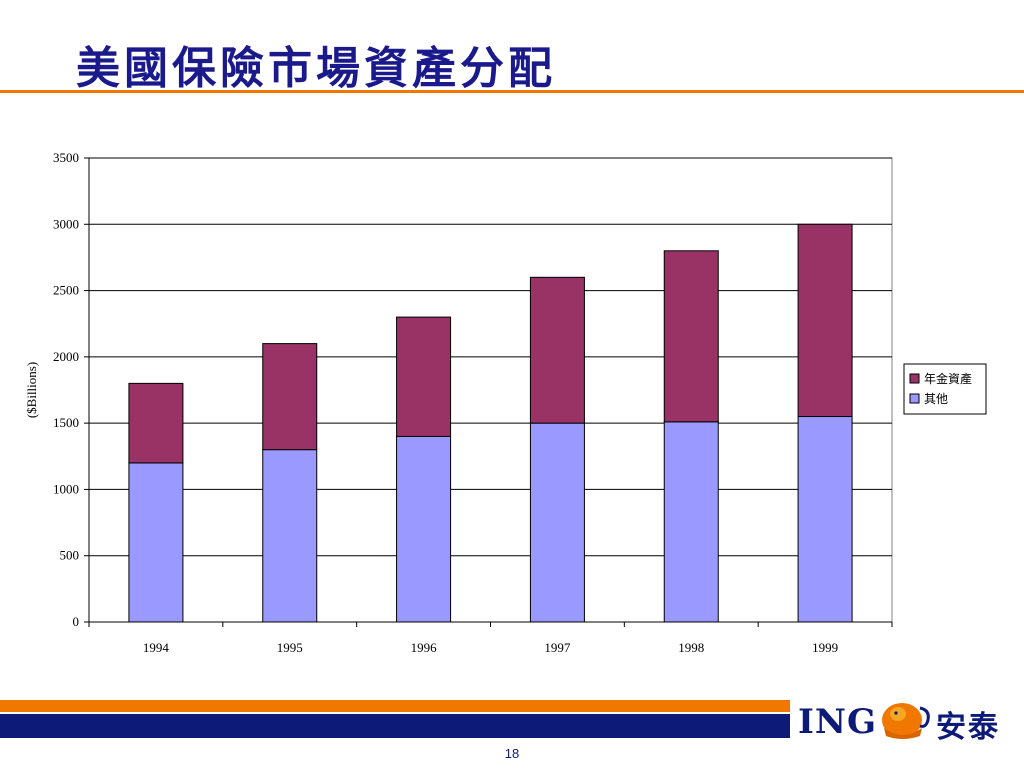  I want to click on y-tick-label: 1500, so click(66, 422).